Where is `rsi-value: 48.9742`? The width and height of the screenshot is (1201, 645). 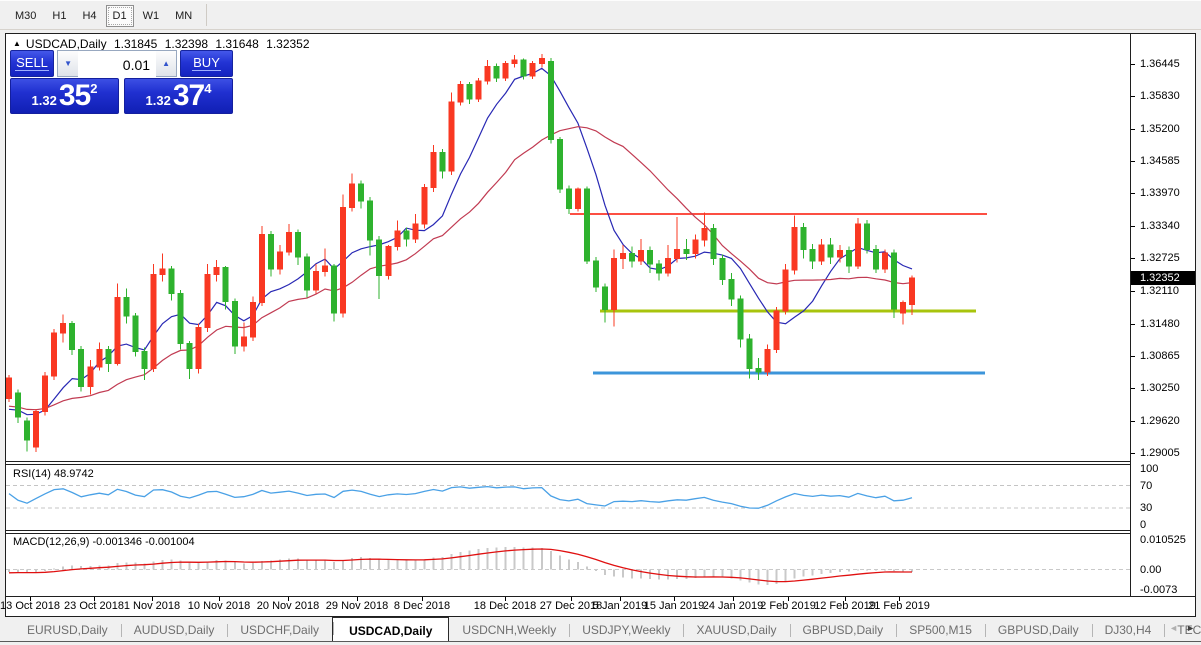
rsi-value: 48.9742 is located at coordinates (73, 474).